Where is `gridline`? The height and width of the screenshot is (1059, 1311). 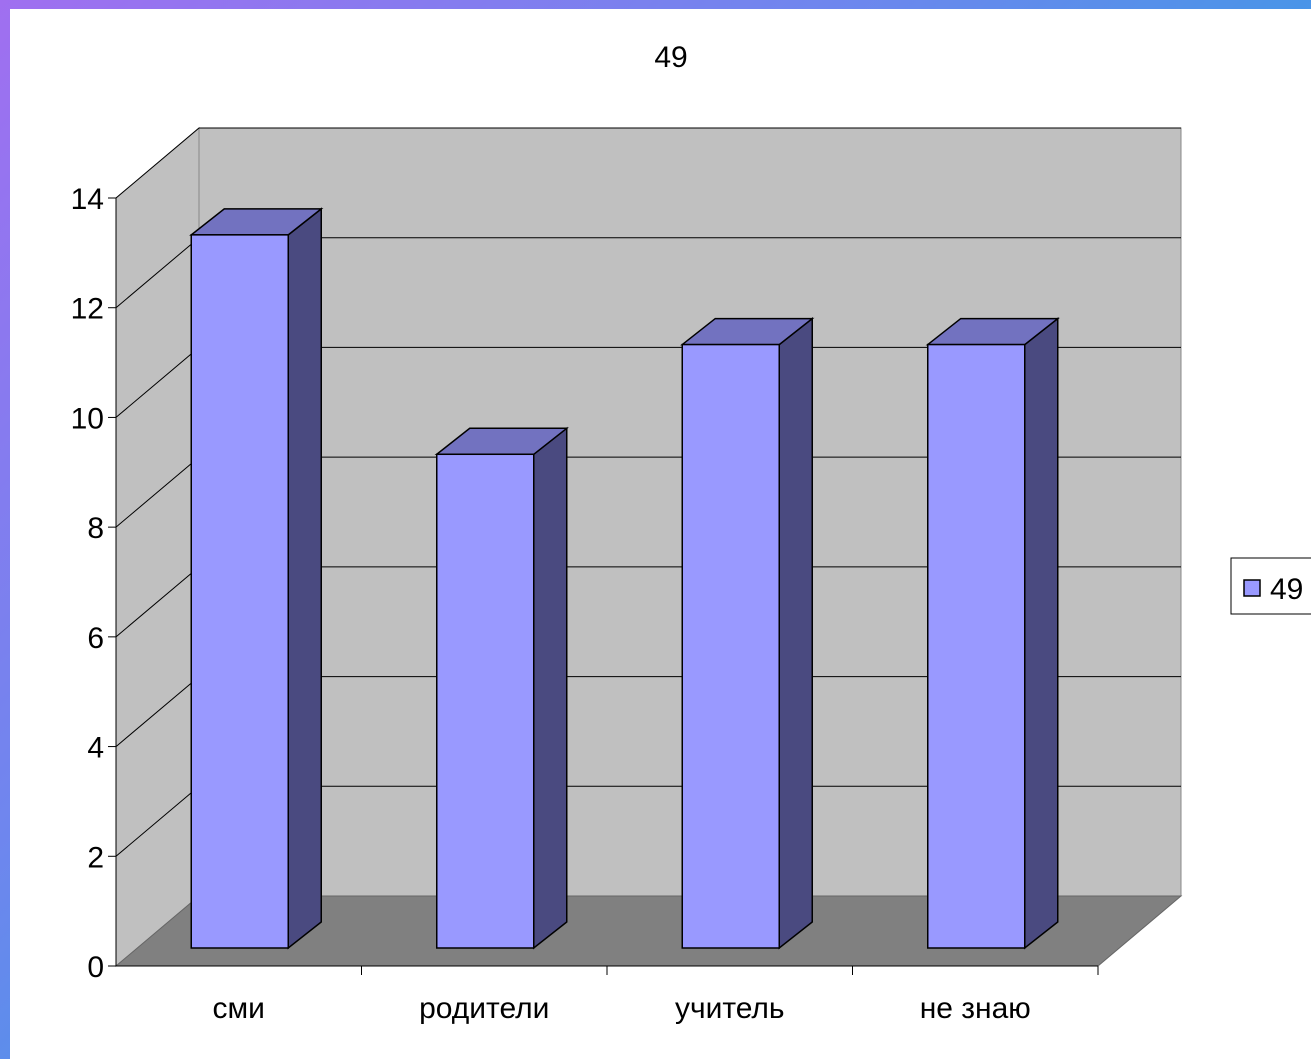
gridline is located at coordinates (648, 163).